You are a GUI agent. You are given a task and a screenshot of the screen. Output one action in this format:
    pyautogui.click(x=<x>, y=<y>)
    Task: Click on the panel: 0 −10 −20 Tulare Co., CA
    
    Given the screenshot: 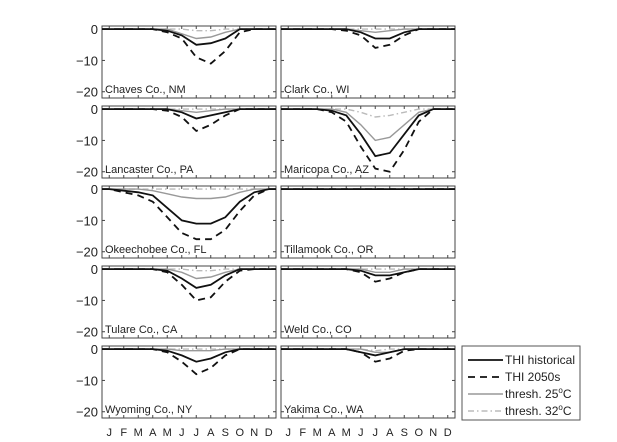 What is the action you would take?
    pyautogui.click(x=176, y=301)
    